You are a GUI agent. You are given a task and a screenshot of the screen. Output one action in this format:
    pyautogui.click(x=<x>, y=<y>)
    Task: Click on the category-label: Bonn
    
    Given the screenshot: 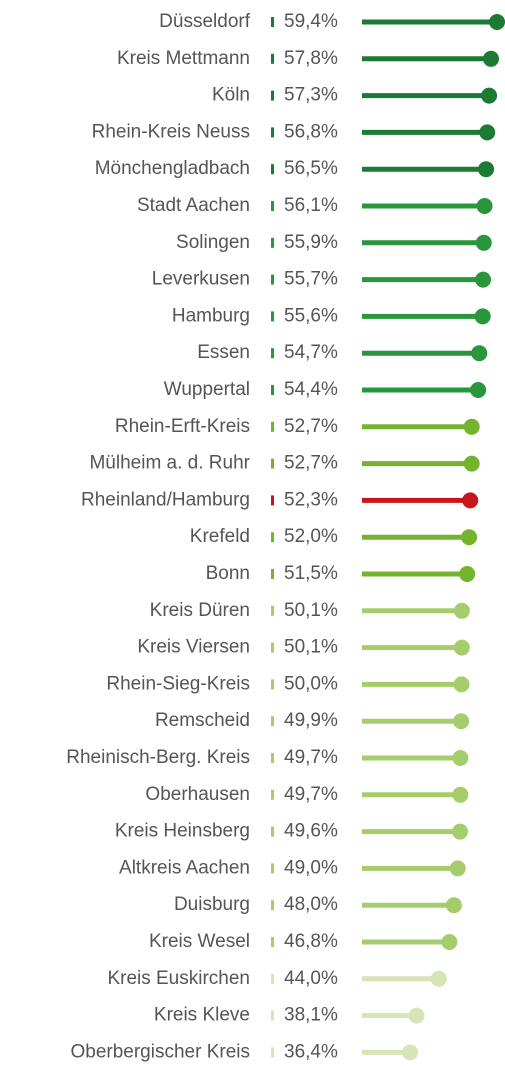 What is the action you would take?
    pyautogui.click(x=228, y=573)
    